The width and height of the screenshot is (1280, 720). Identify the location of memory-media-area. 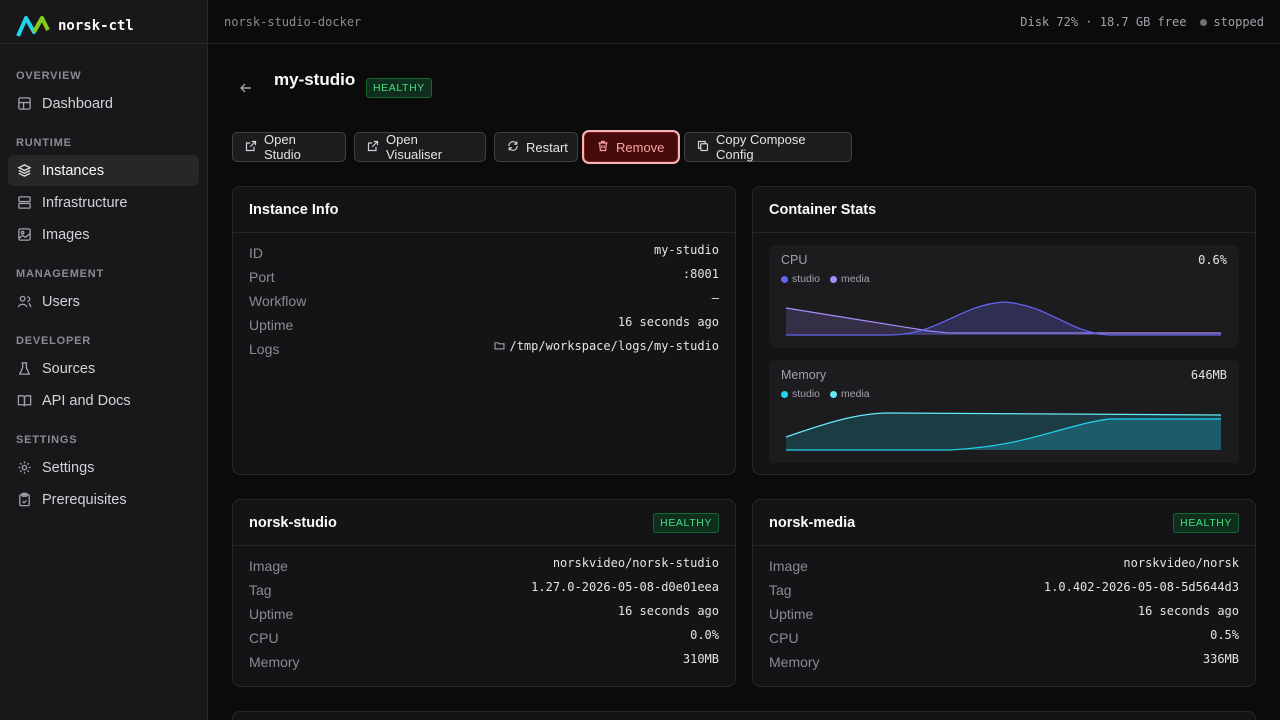
(1003, 431).